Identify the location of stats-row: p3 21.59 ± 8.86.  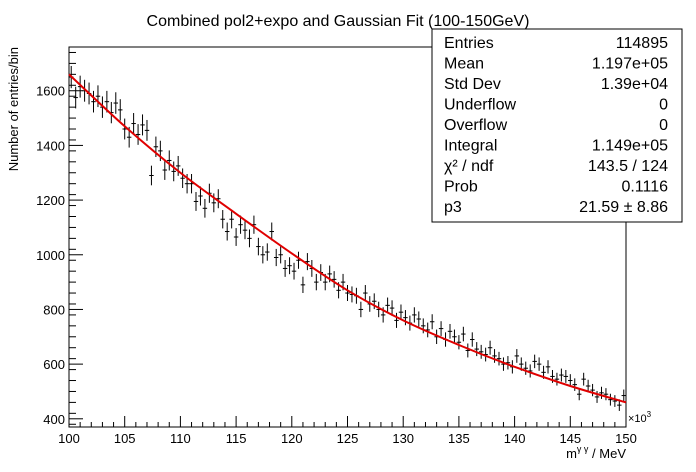
(556, 207).